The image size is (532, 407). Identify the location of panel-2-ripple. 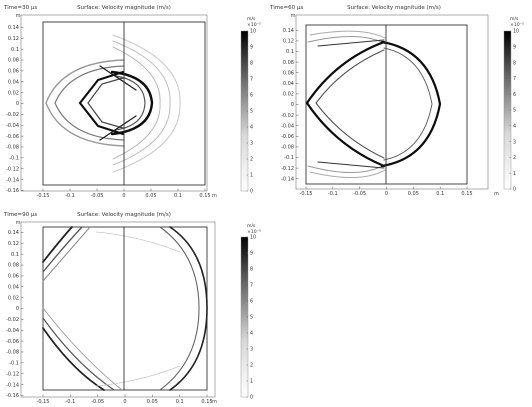
(347, 40).